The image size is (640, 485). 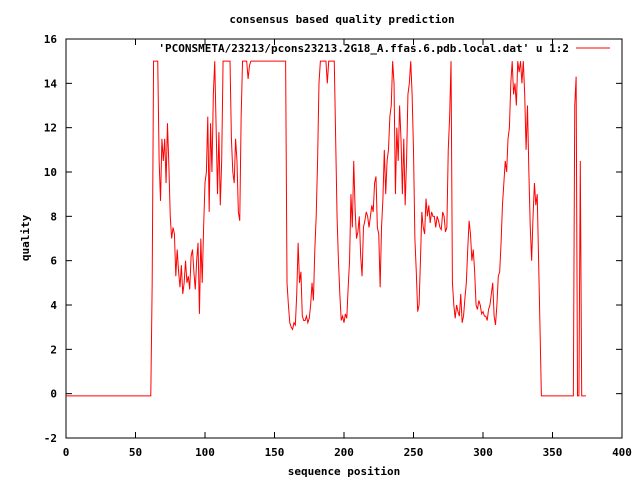 I want to click on x-axis-label: sequence position, so click(x=344, y=471).